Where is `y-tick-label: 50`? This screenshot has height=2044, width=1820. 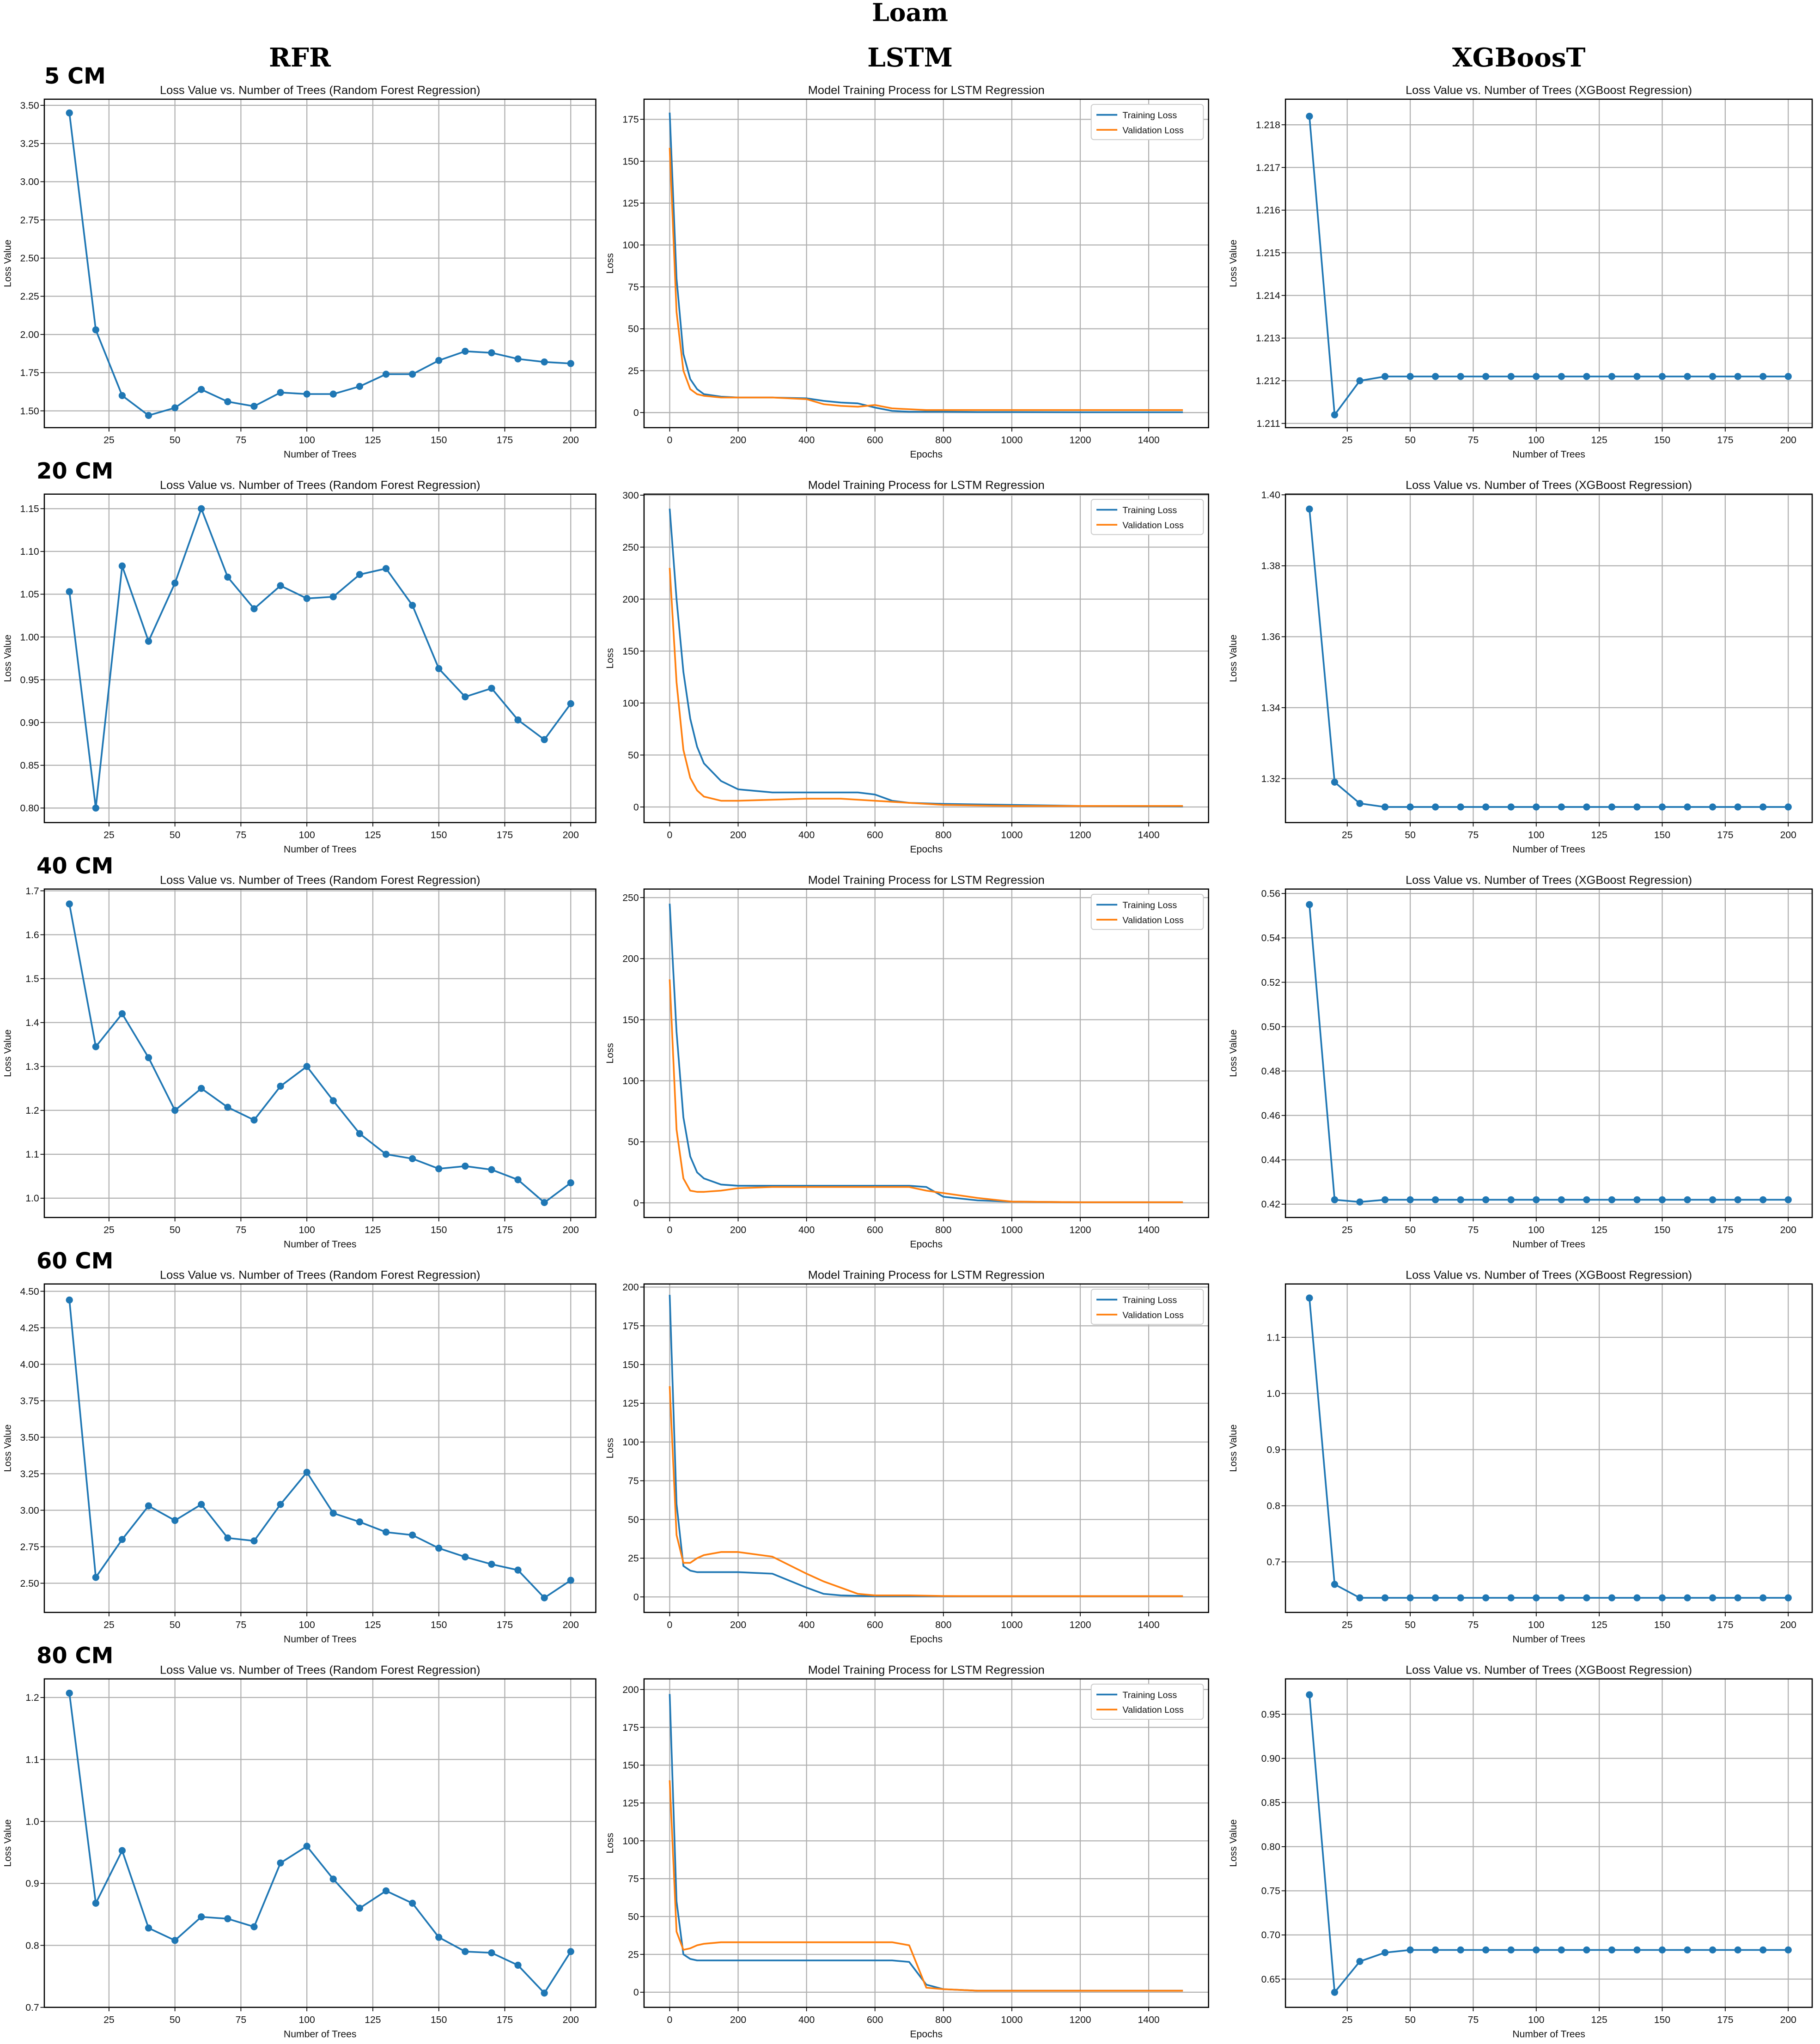 y-tick-label: 50 is located at coordinates (633, 1917).